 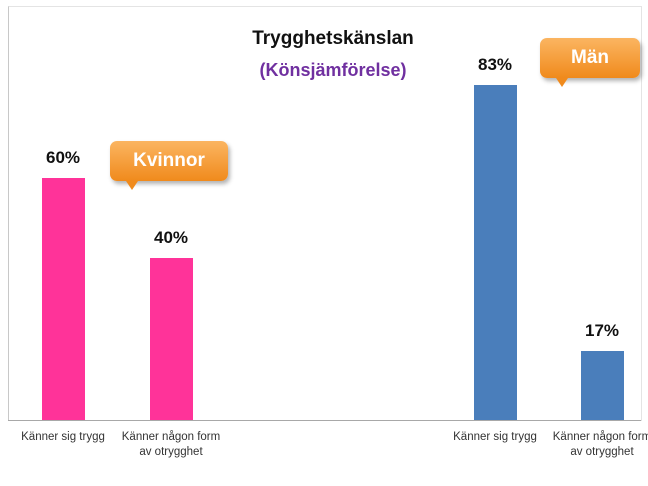 What do you see at coordinates (171, 238) in the screenshot?
I see `data-label: 40%` at bounding box center [171, 238].